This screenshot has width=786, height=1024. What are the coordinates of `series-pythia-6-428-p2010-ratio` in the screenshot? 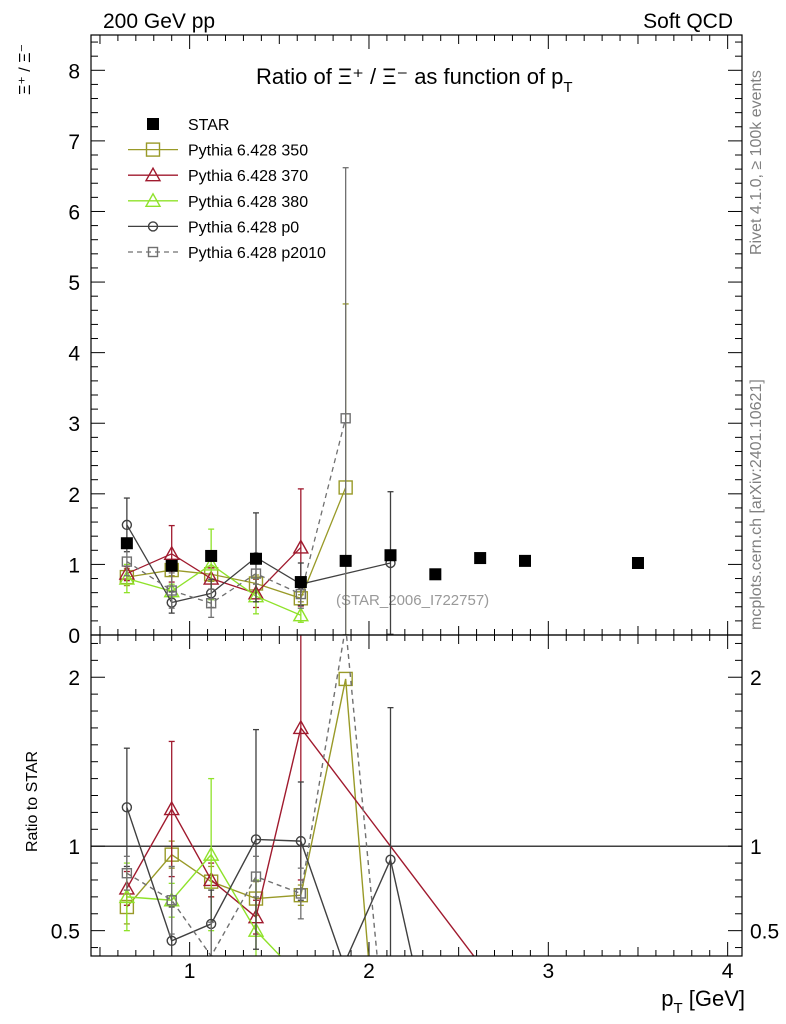 It's located at (249, 795).